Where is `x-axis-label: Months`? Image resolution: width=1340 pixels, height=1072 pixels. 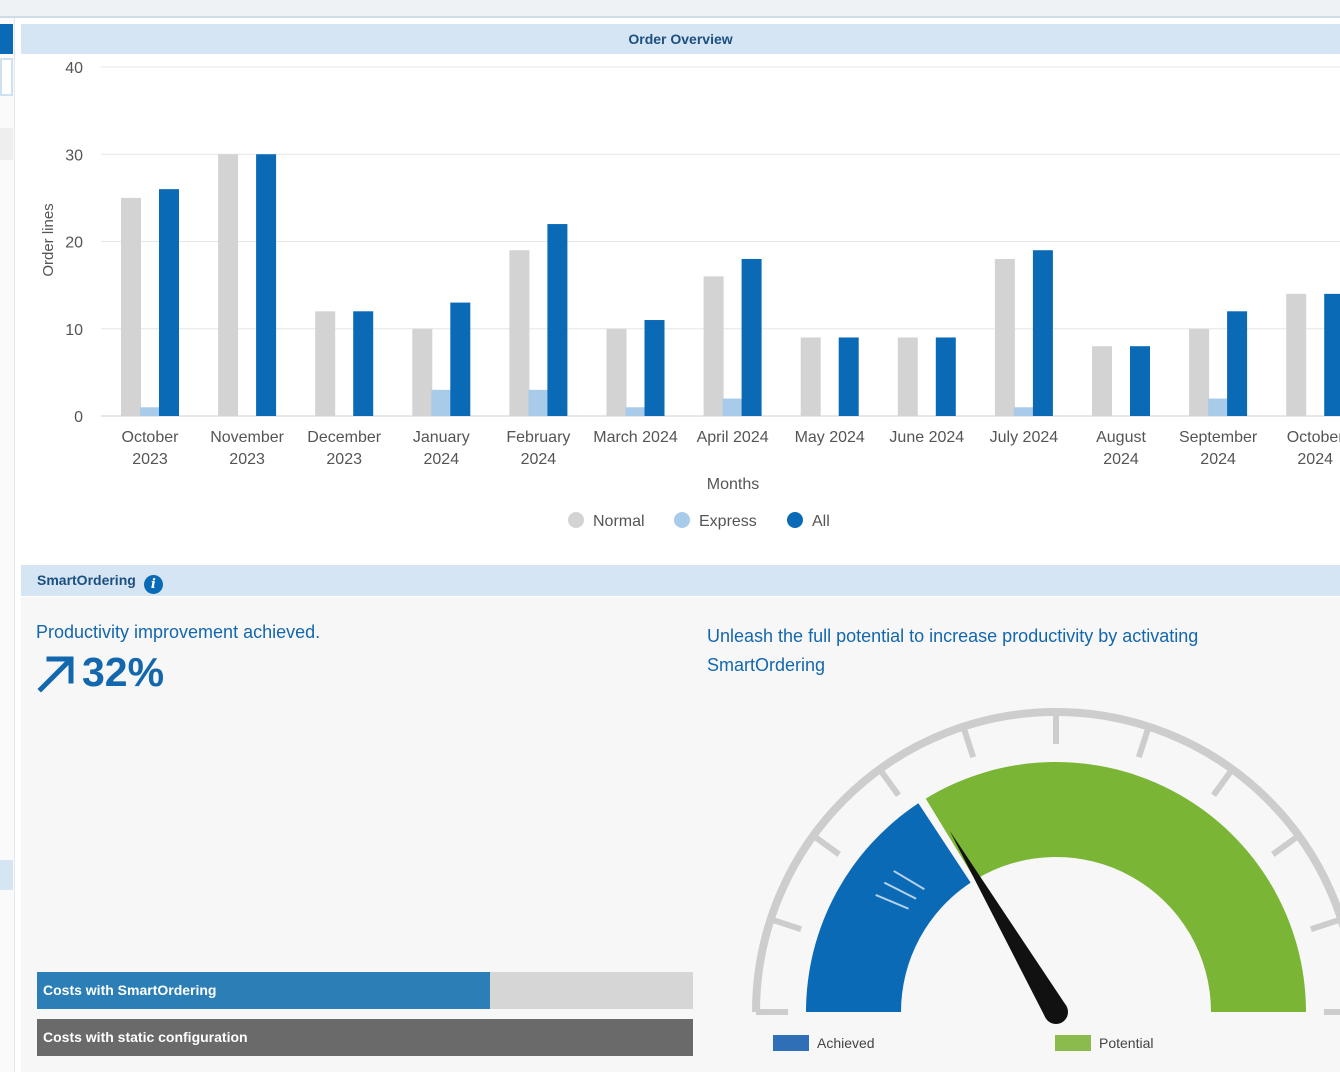 x-axis-label: Months is located at coordinates (733, 484).